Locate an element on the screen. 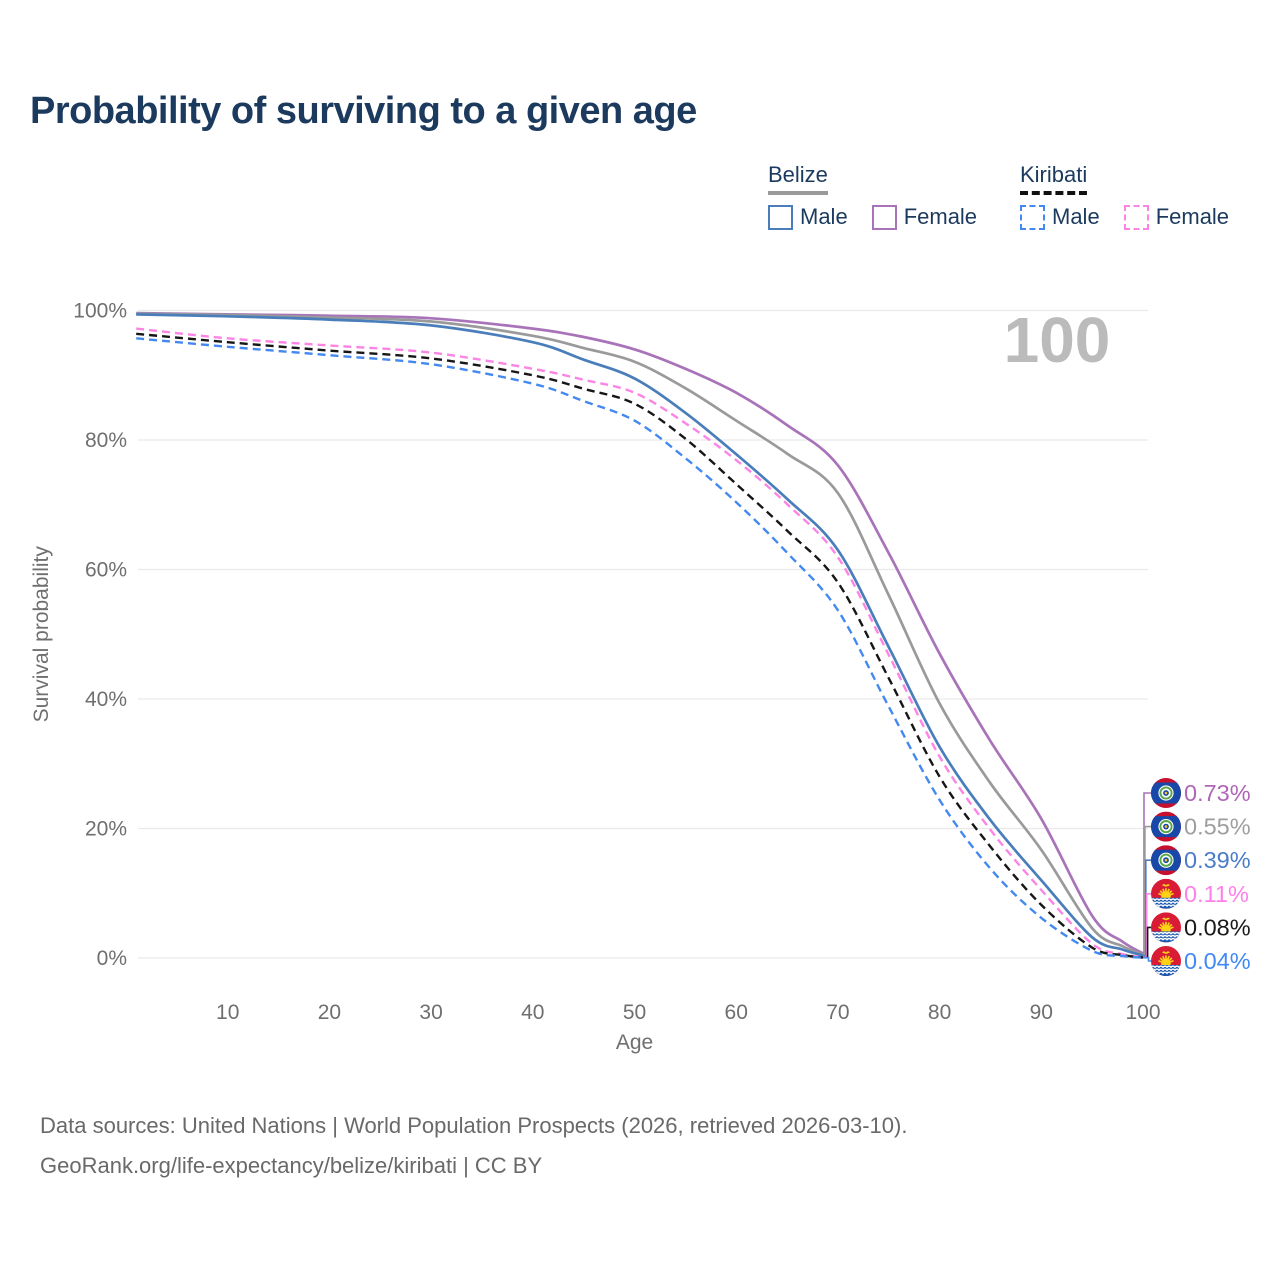  x-tick-label: 80 is located at coordinates (939, 1012).